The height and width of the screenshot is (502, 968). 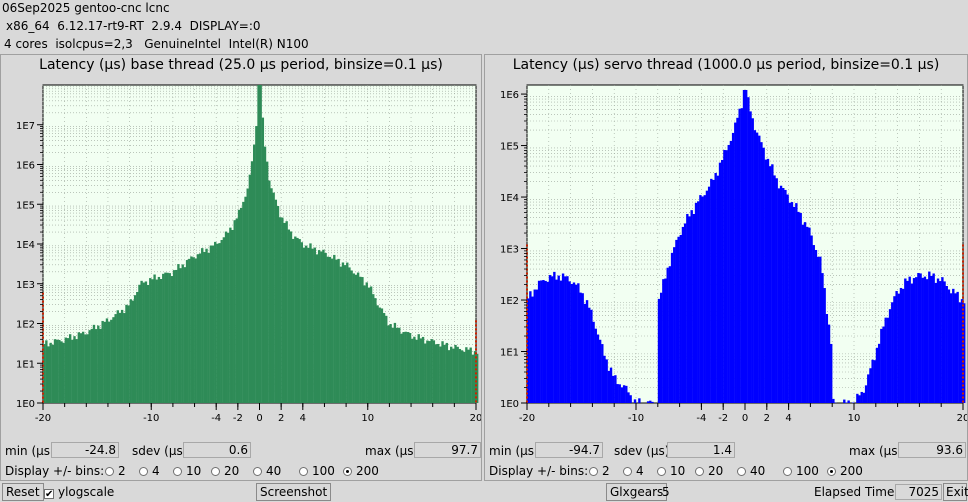 I want to click on glxgears-button: Glxgears, so click(x=637, y=492).